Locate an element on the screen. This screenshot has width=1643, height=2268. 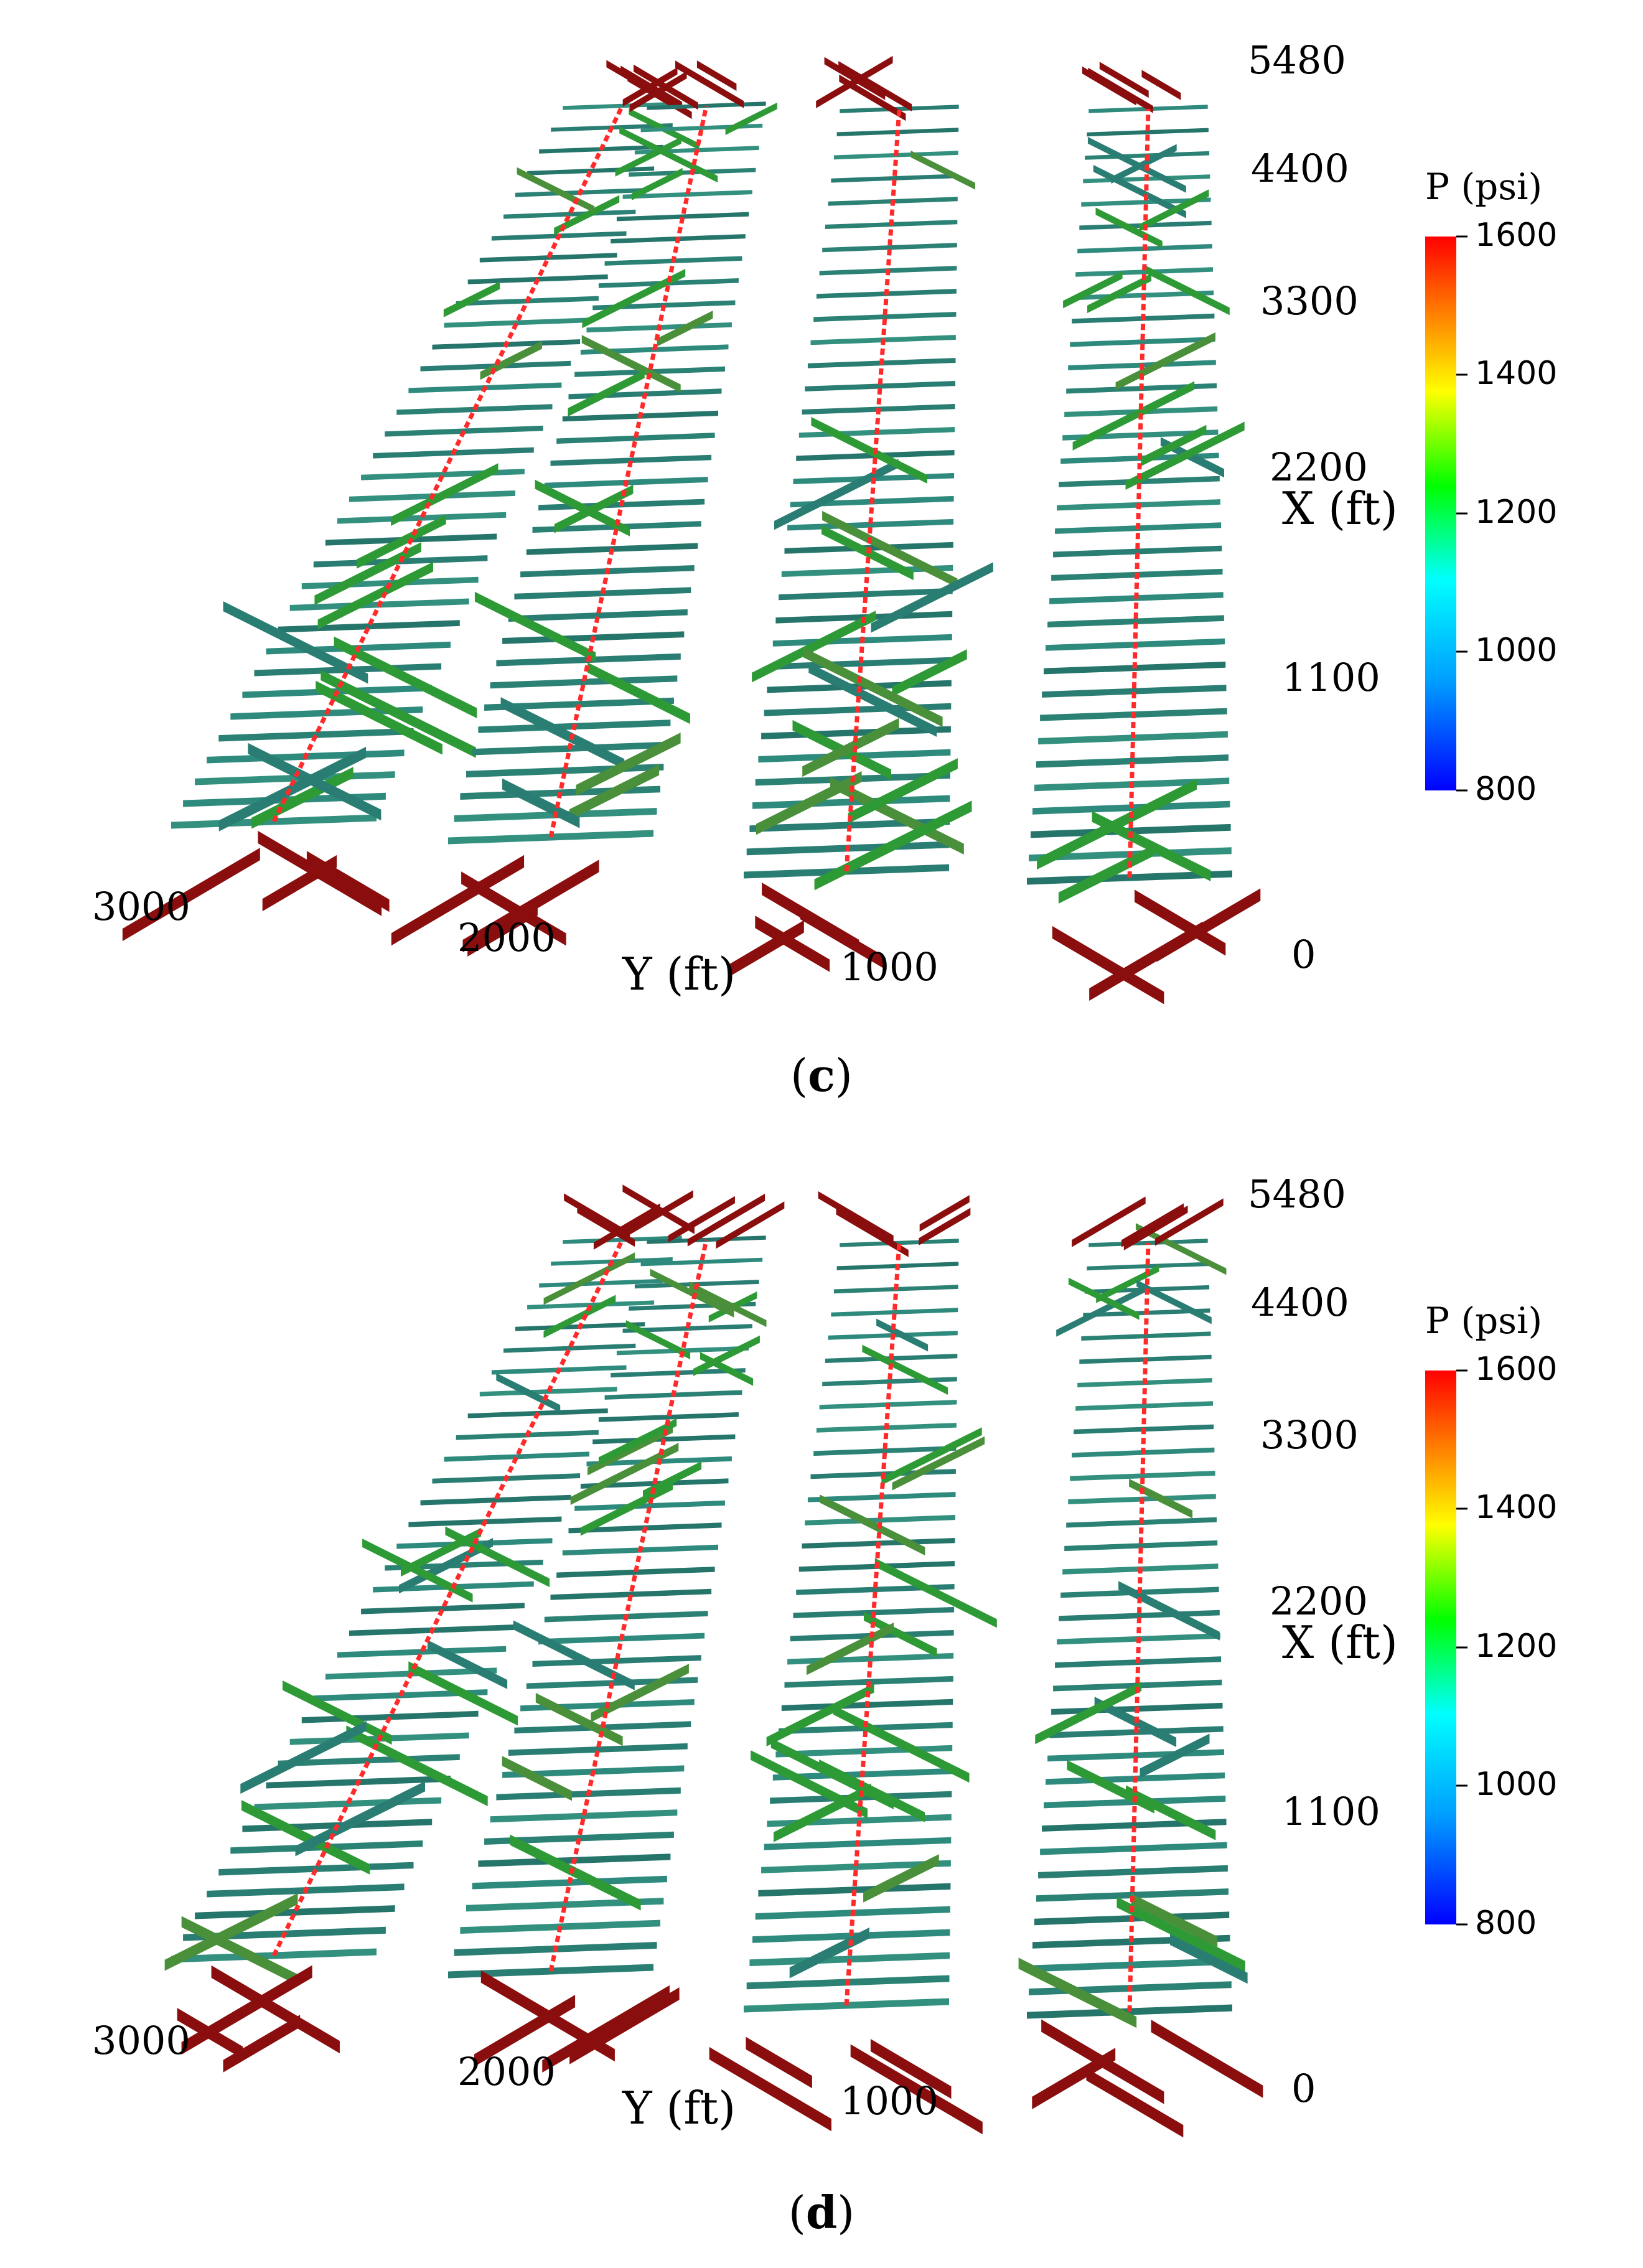
colorbar is located at coordinates (1440, 1648).